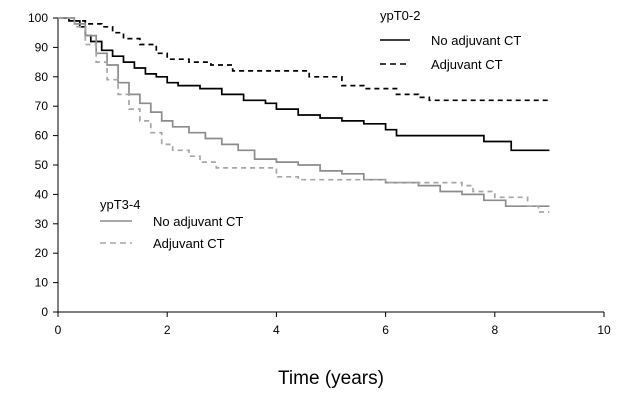 The height and width of the screenshot is (393, 618). I want to click on y-tick-label: 30, so click(42, 224).